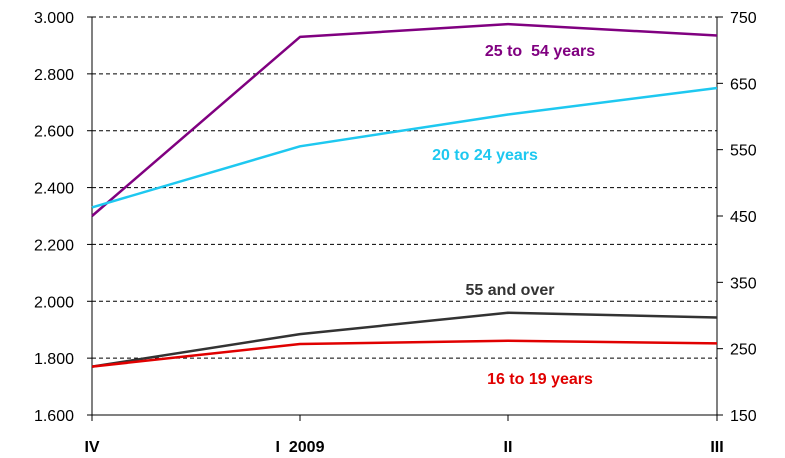 This screenshot has width=785, height=458. Describe the element at coordinates (508, 447) in the screenshot. I see `x-tick-label: II` at that location.